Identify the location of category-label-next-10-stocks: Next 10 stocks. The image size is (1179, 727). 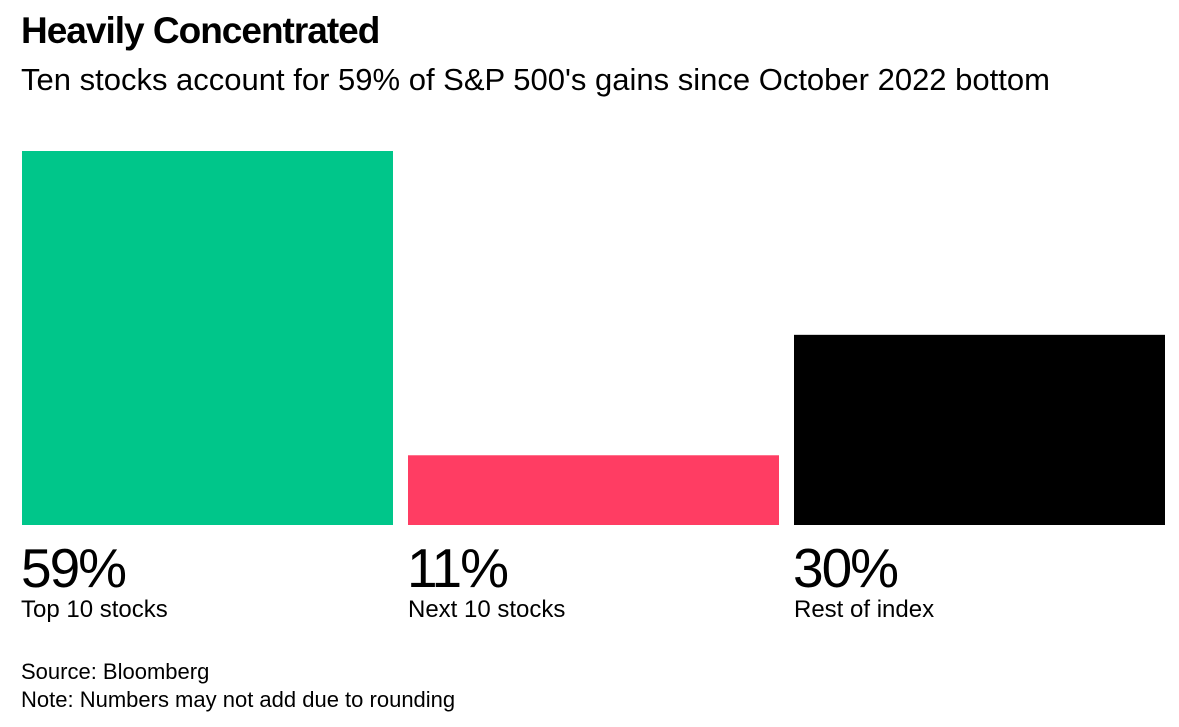
(487, 609).